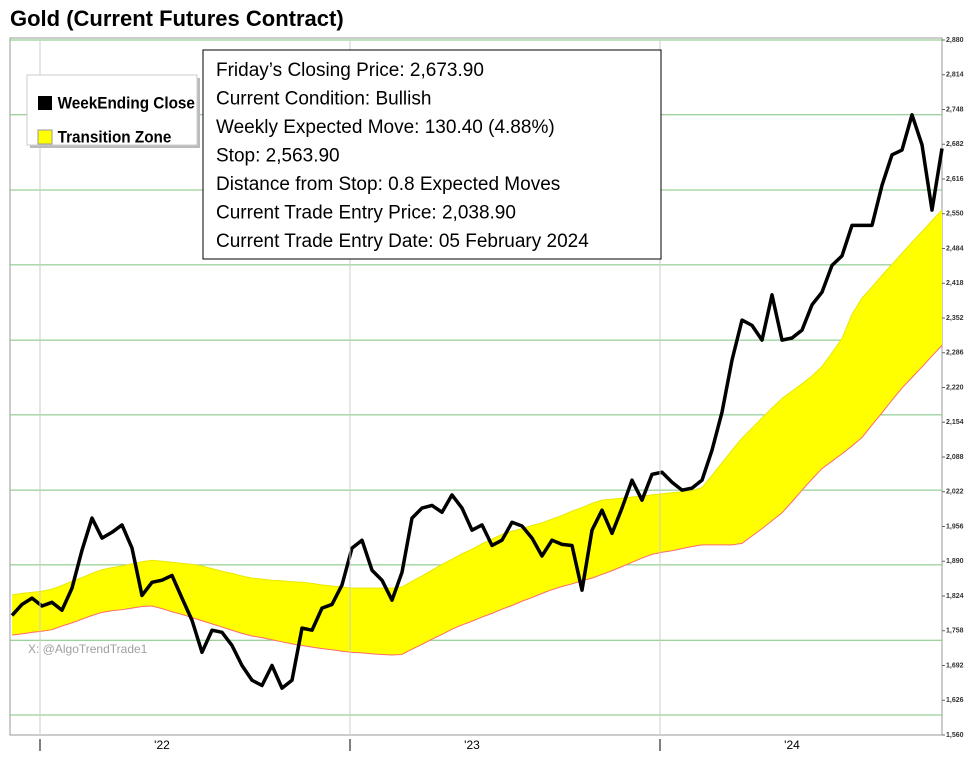 The width and height of the screenshot is (974, 759). What do you see at coordinates (955, 75) in the screenshot?
I see `y-tick-label: 2,814` at bounding box center [955, 75].